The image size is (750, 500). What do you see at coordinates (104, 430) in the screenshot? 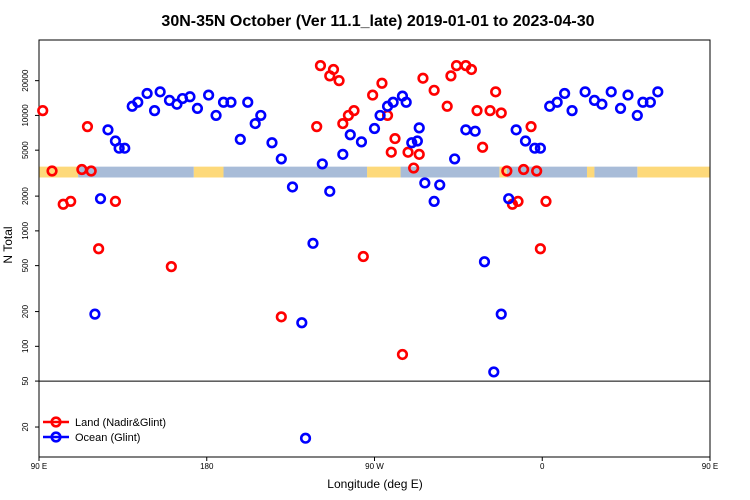
I see `legend: Land (Nadir&Glint) Ocean (Glint)` at bounding box center [104, 430].